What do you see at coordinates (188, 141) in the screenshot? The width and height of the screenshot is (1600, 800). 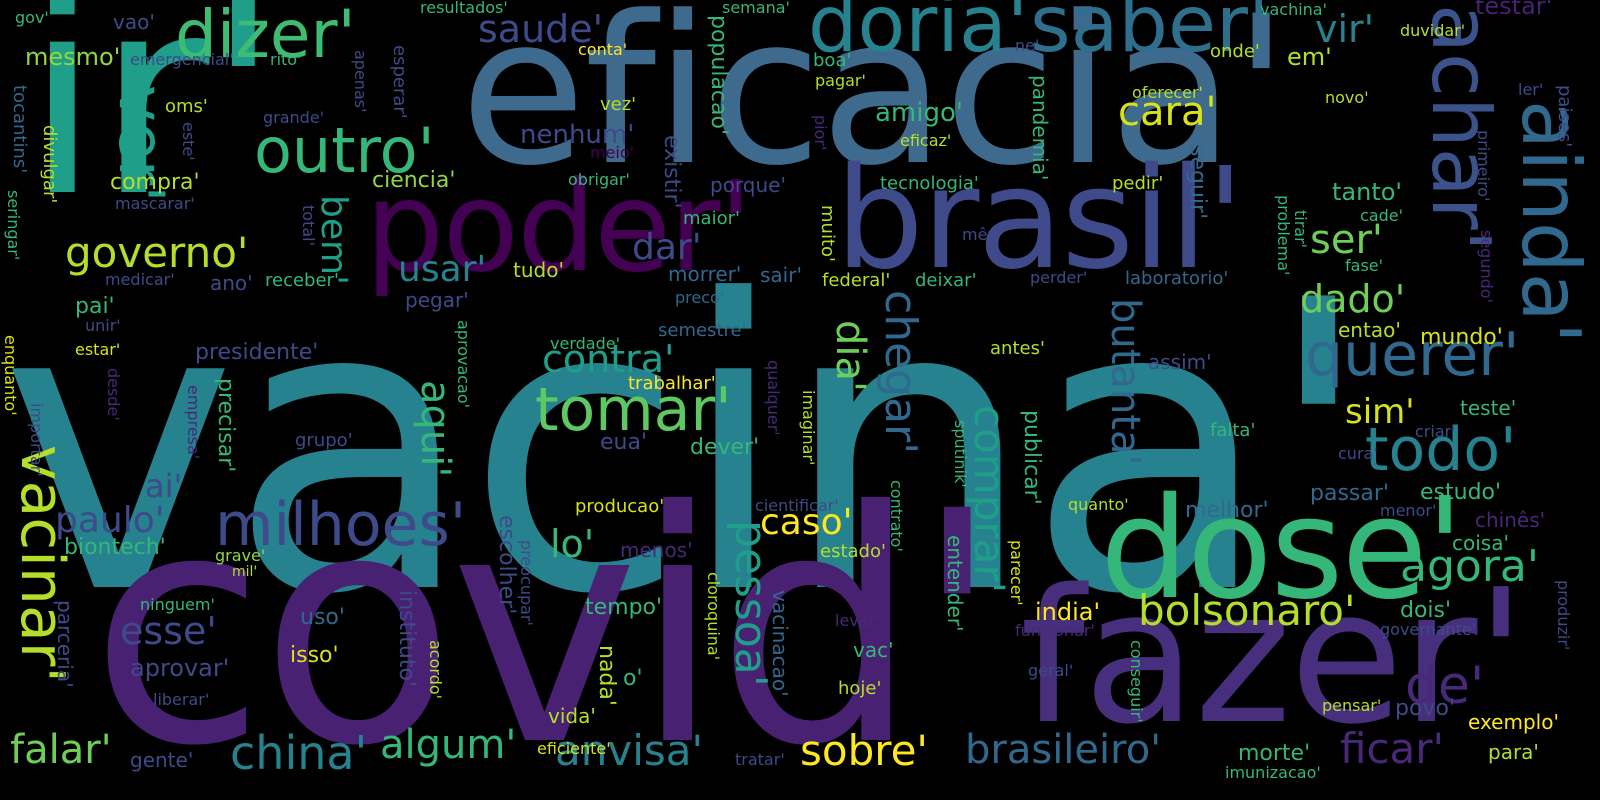 I see `word-este: este'` at bounding box center [188, 141].